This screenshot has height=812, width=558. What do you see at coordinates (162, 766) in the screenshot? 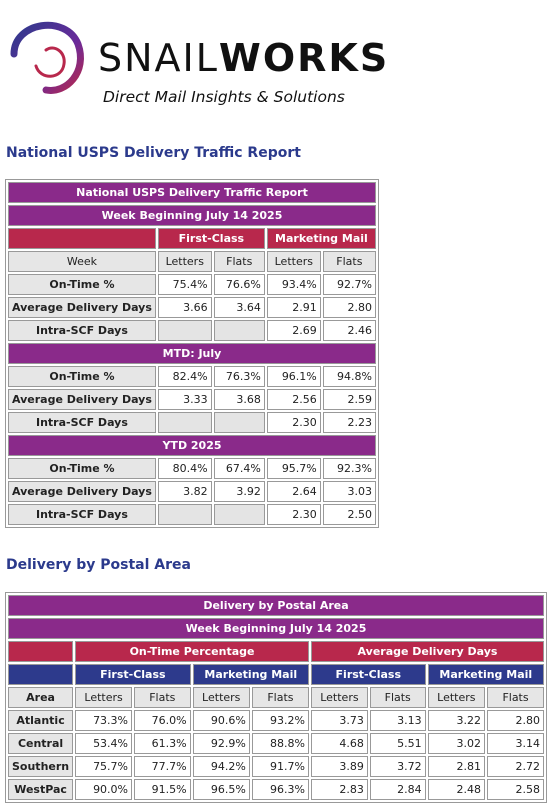
I see `data-cell: 77.7%` at bounding box center [162, 766].